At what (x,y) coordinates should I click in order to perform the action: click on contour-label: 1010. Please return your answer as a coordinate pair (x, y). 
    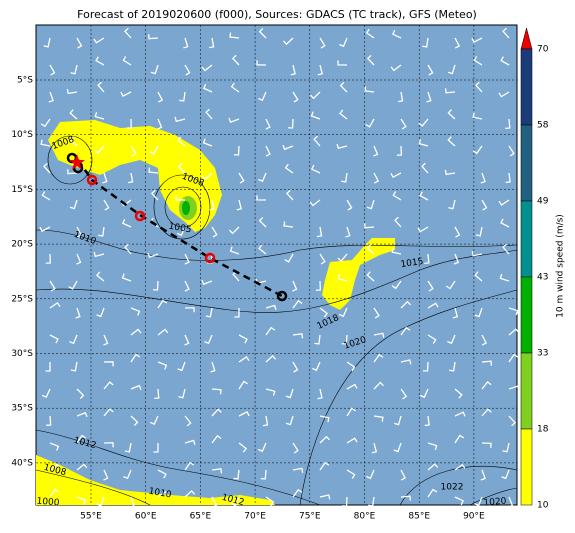
    Looking at the image, I should click on (160, 494).